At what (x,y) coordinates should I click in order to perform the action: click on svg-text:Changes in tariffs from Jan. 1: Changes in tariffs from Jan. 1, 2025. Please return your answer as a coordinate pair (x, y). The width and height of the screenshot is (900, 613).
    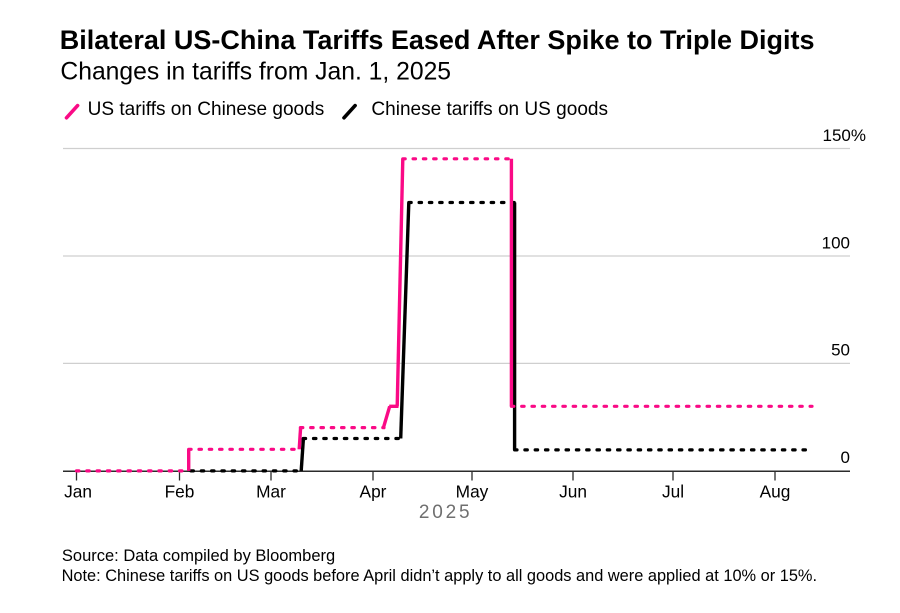
    Looking at the image, I should click on (255, 72).